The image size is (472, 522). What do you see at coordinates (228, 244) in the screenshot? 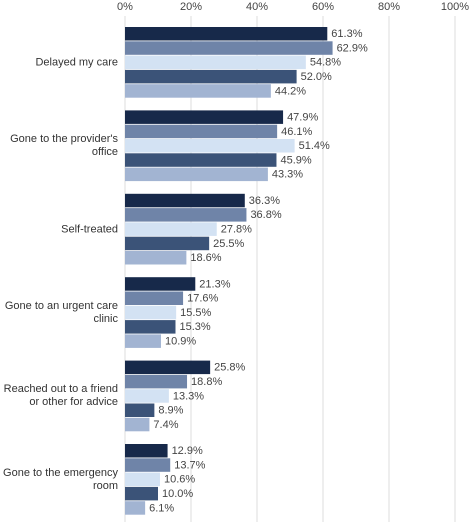
I see `value-label: 25.5%` at bounding box center [228, 244].